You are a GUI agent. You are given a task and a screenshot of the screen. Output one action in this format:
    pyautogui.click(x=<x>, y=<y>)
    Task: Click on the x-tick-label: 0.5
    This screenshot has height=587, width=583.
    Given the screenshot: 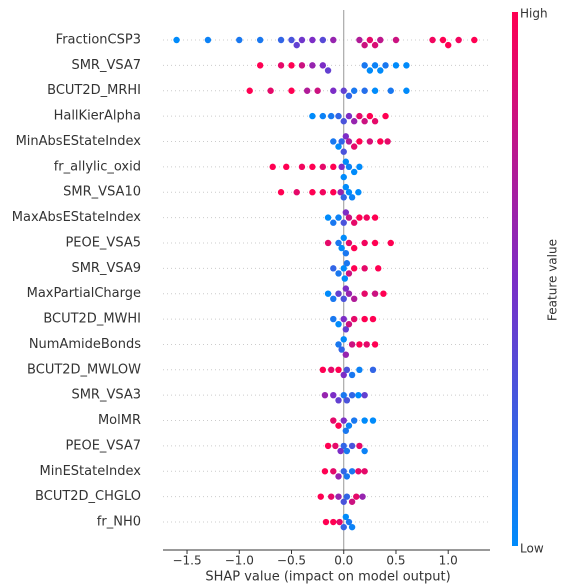 What is the action you would take?
    pyautogui.click(x=395, y=561)
    